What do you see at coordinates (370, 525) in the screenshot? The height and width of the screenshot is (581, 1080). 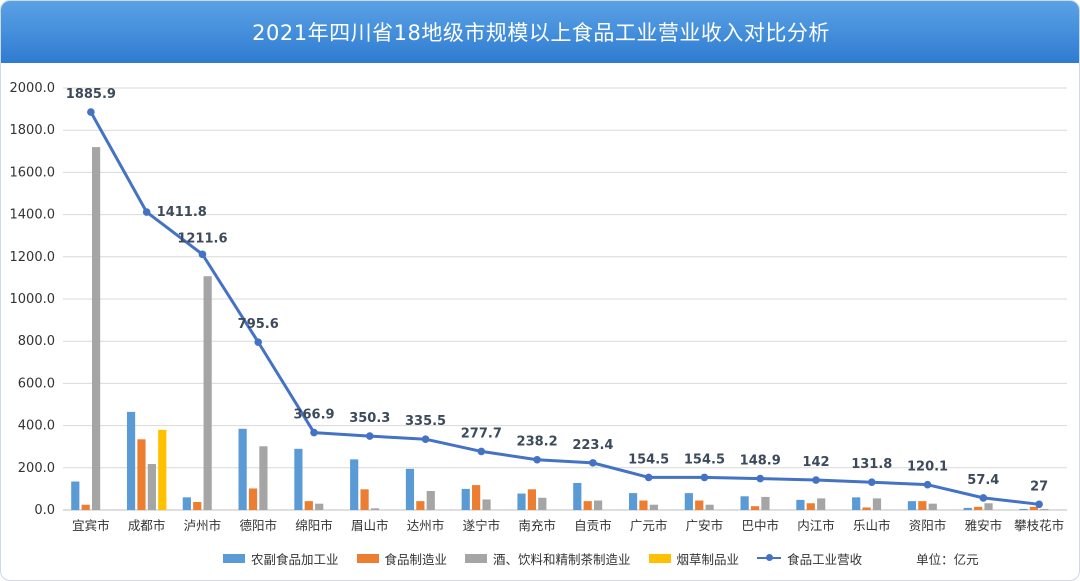 I see `x-tick-label: 眉山市` at bounding box center [370, 525].